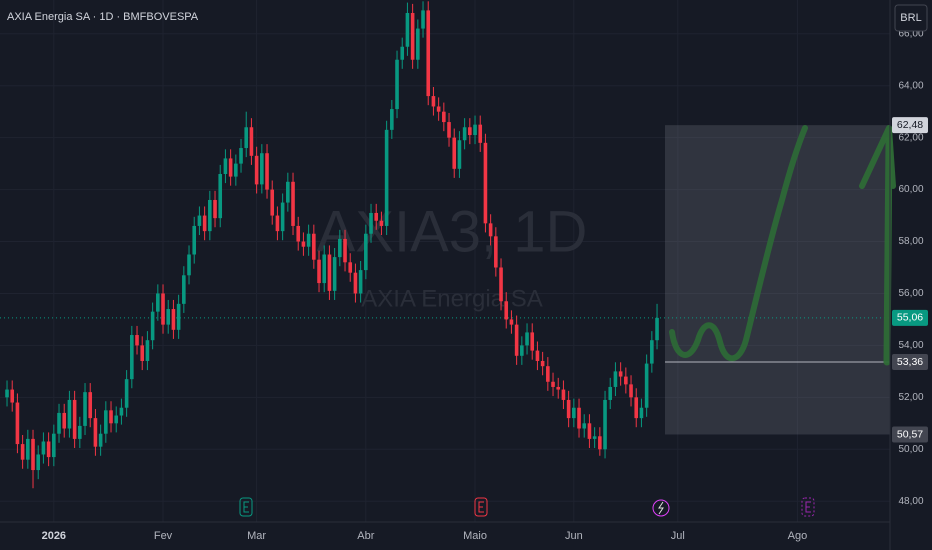  I want to click on x-tick-label: Ago, so click(798, 536).